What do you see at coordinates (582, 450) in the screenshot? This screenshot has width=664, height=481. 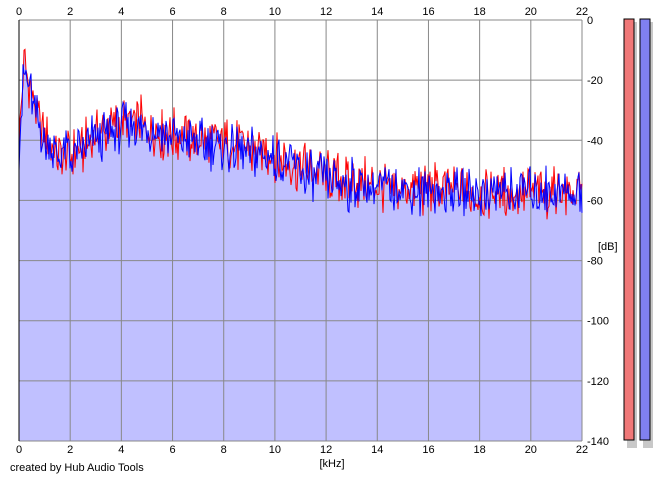 I see `x-tick-bottom-22: 22` at bounding box center [582, 450].